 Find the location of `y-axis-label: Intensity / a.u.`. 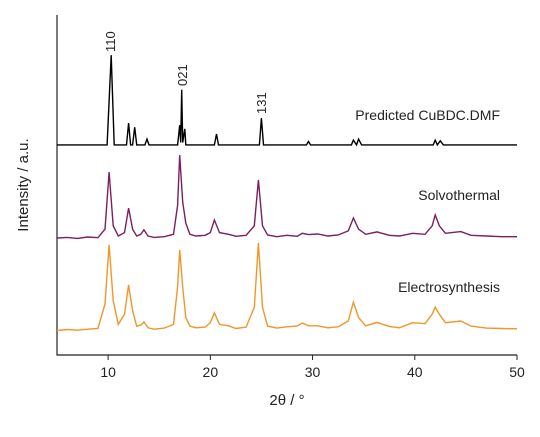

y-axis-label: Intensity / a.u. is located at coordinates (23, 184).